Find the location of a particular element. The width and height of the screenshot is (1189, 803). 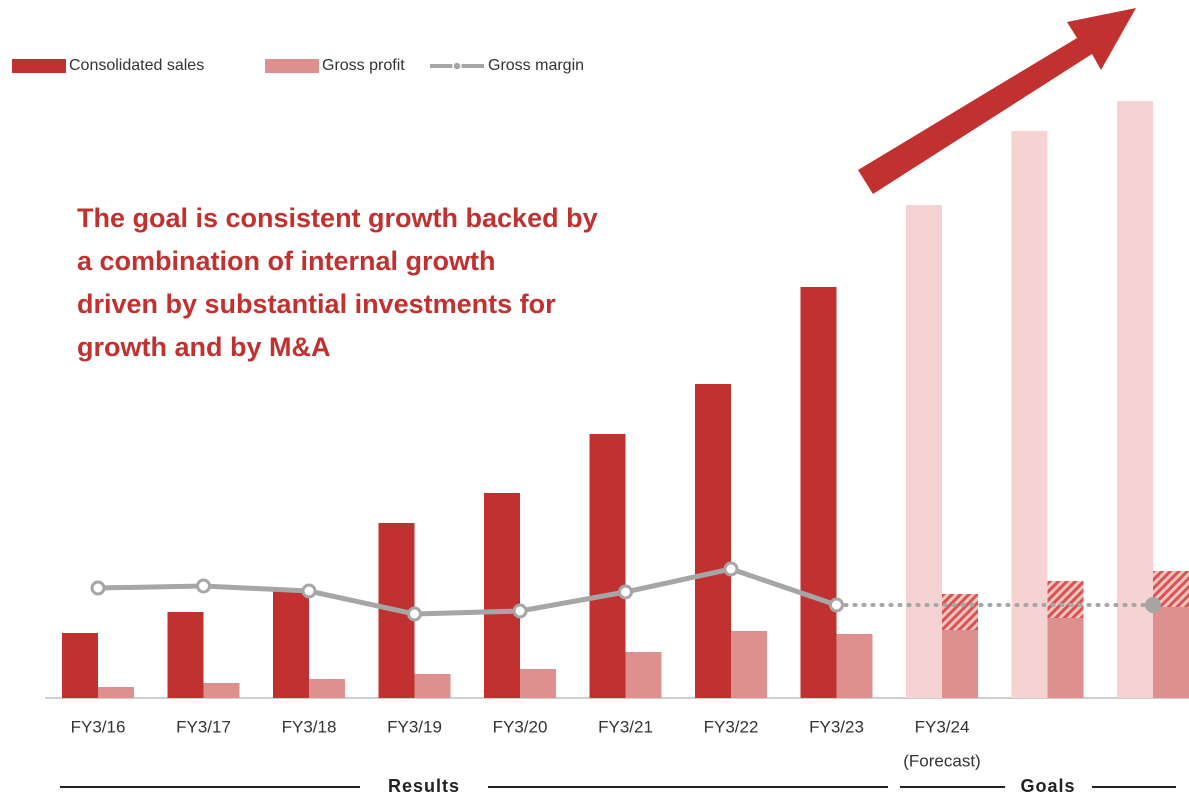

growth-arrow is located at coordinates (997, 101).